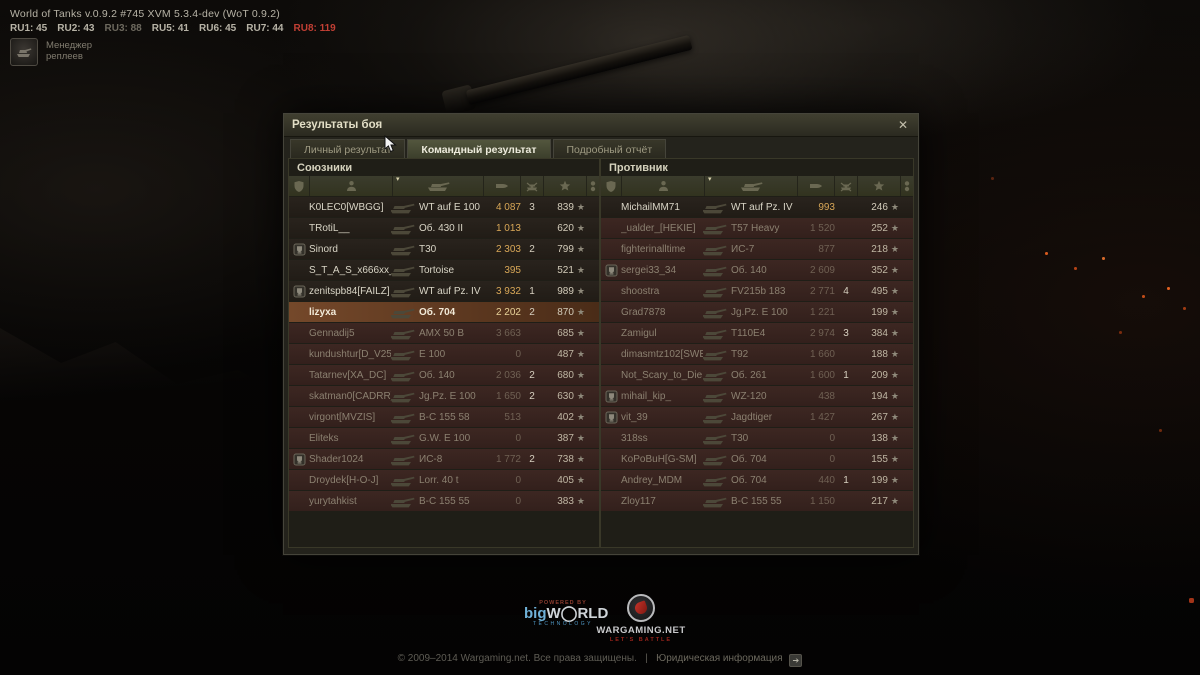 The height and width of the screenshot is (675, 1200). Describe the element at coordinates (438, 438) in the screenshot. I see `vehicle-cell: G.W. E 100` at that location.